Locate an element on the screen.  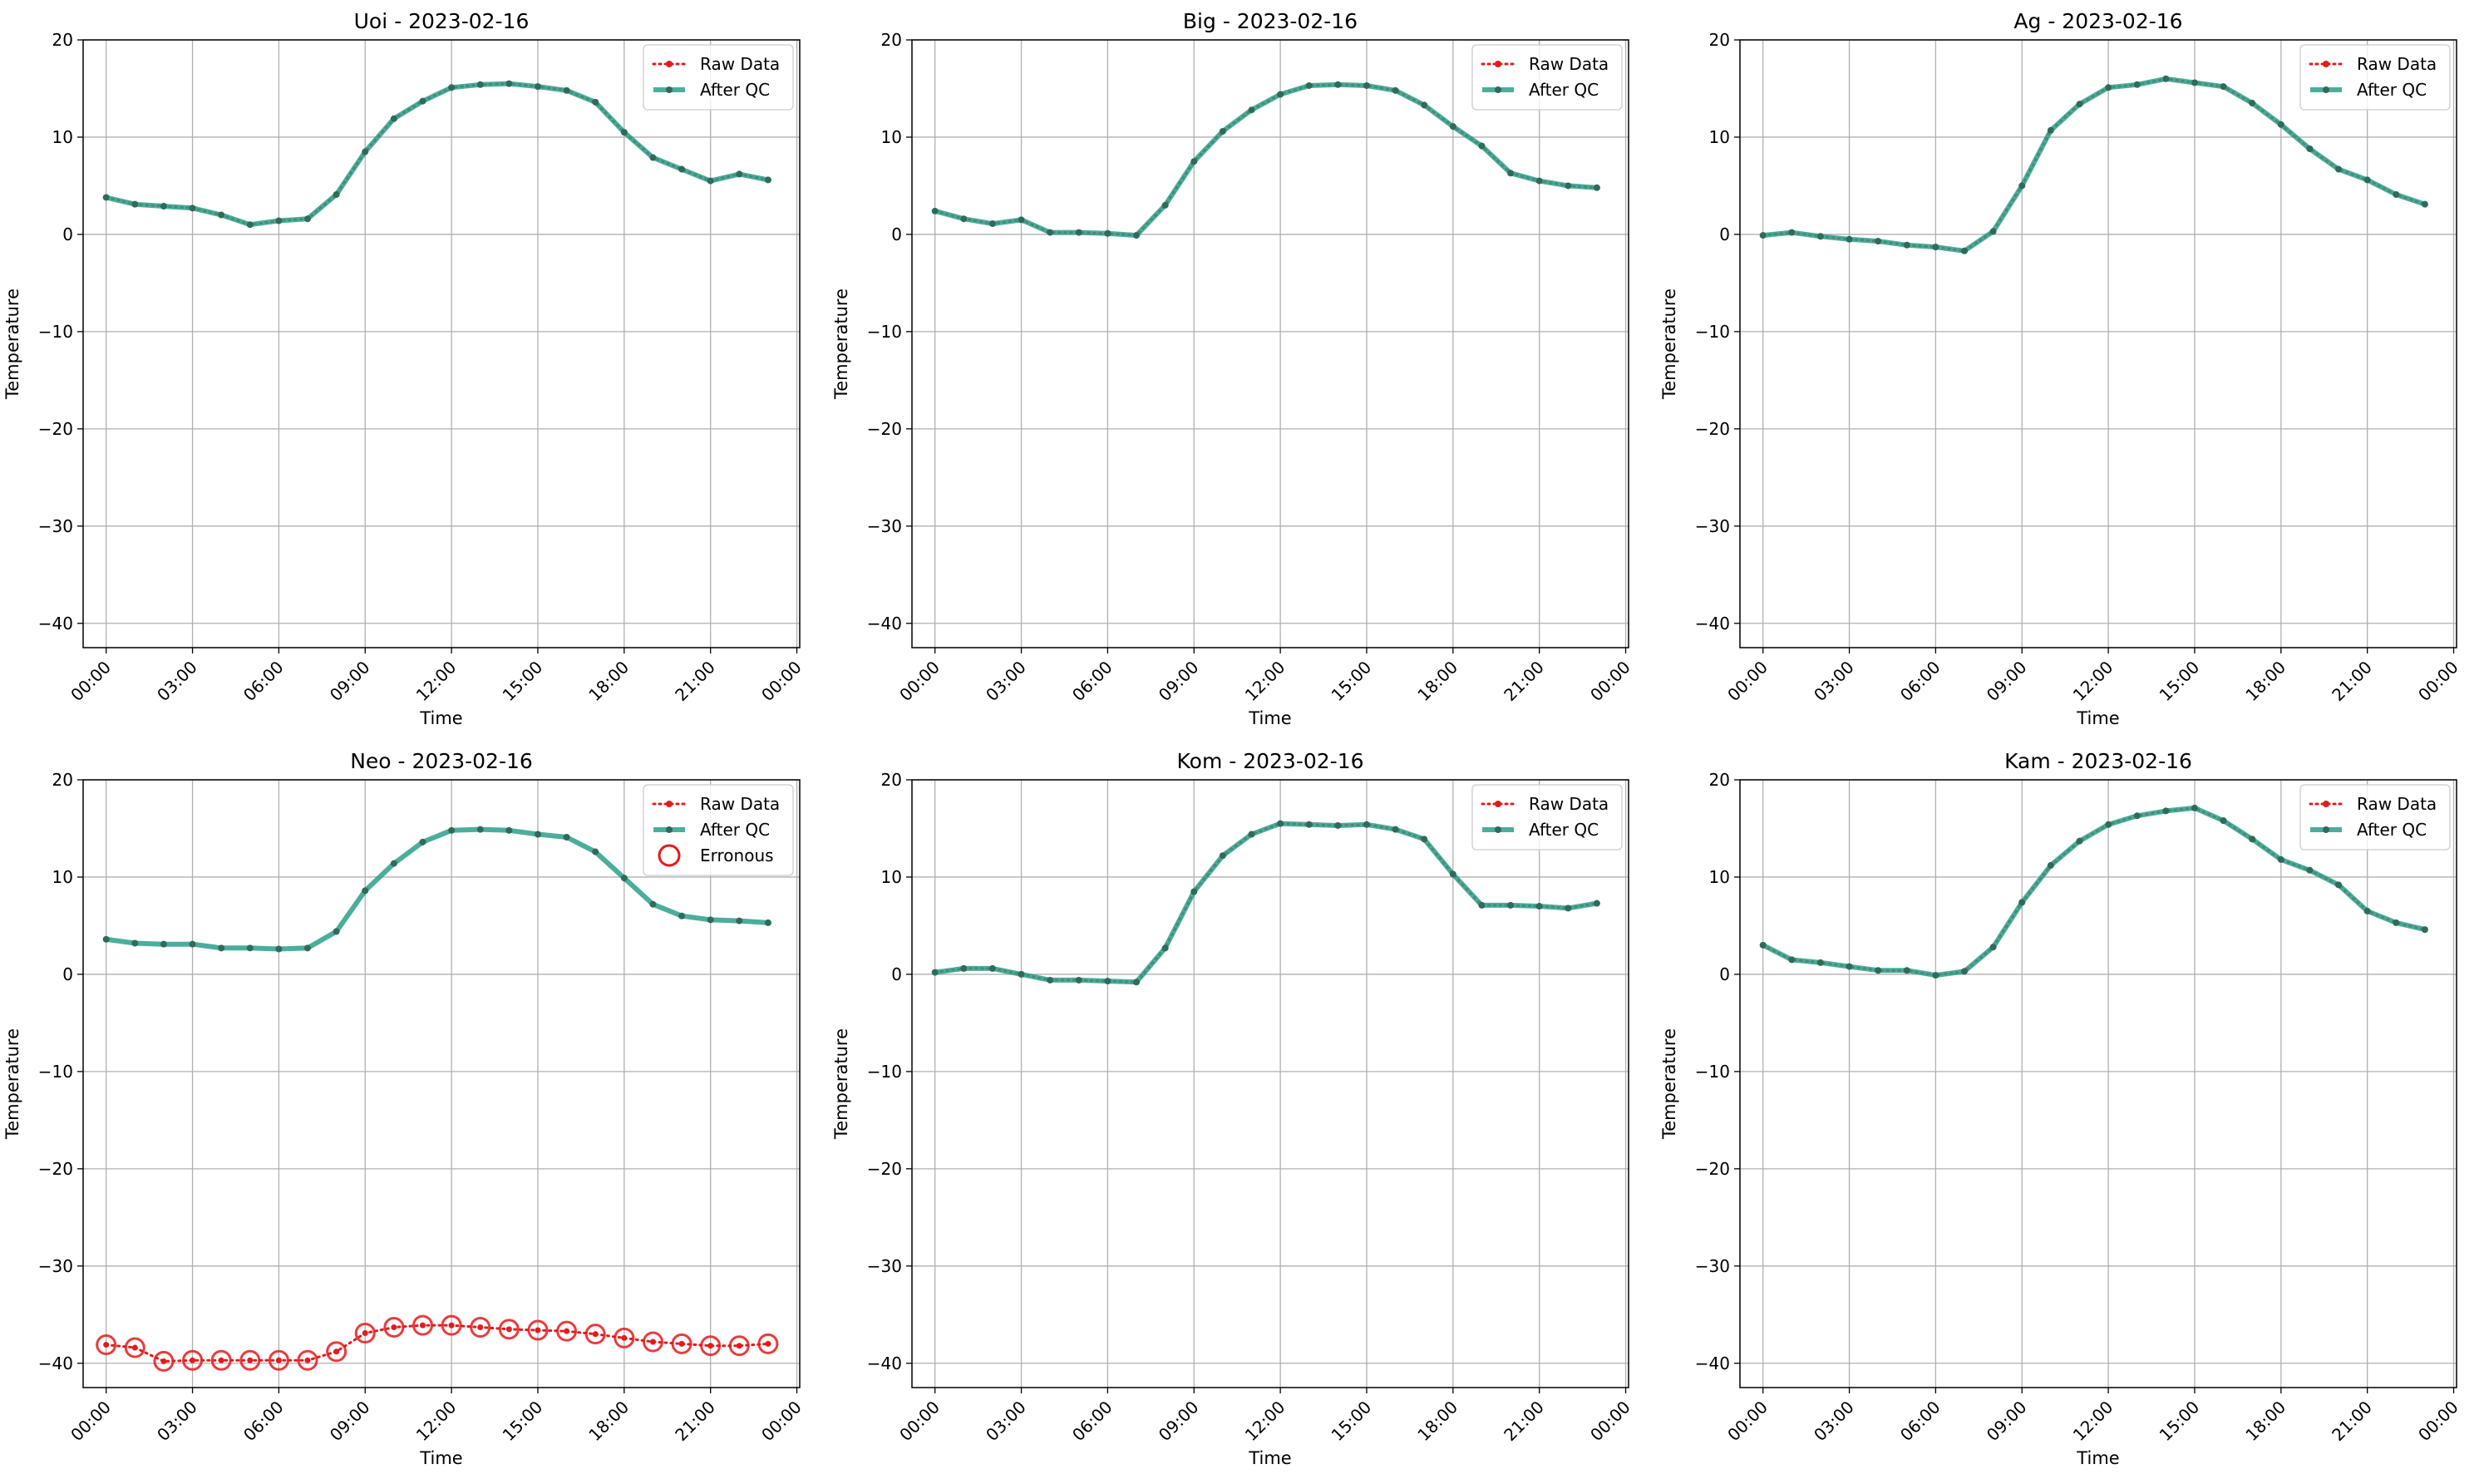
legend: Raw Data After QC is located at coordinates (1547, 817).